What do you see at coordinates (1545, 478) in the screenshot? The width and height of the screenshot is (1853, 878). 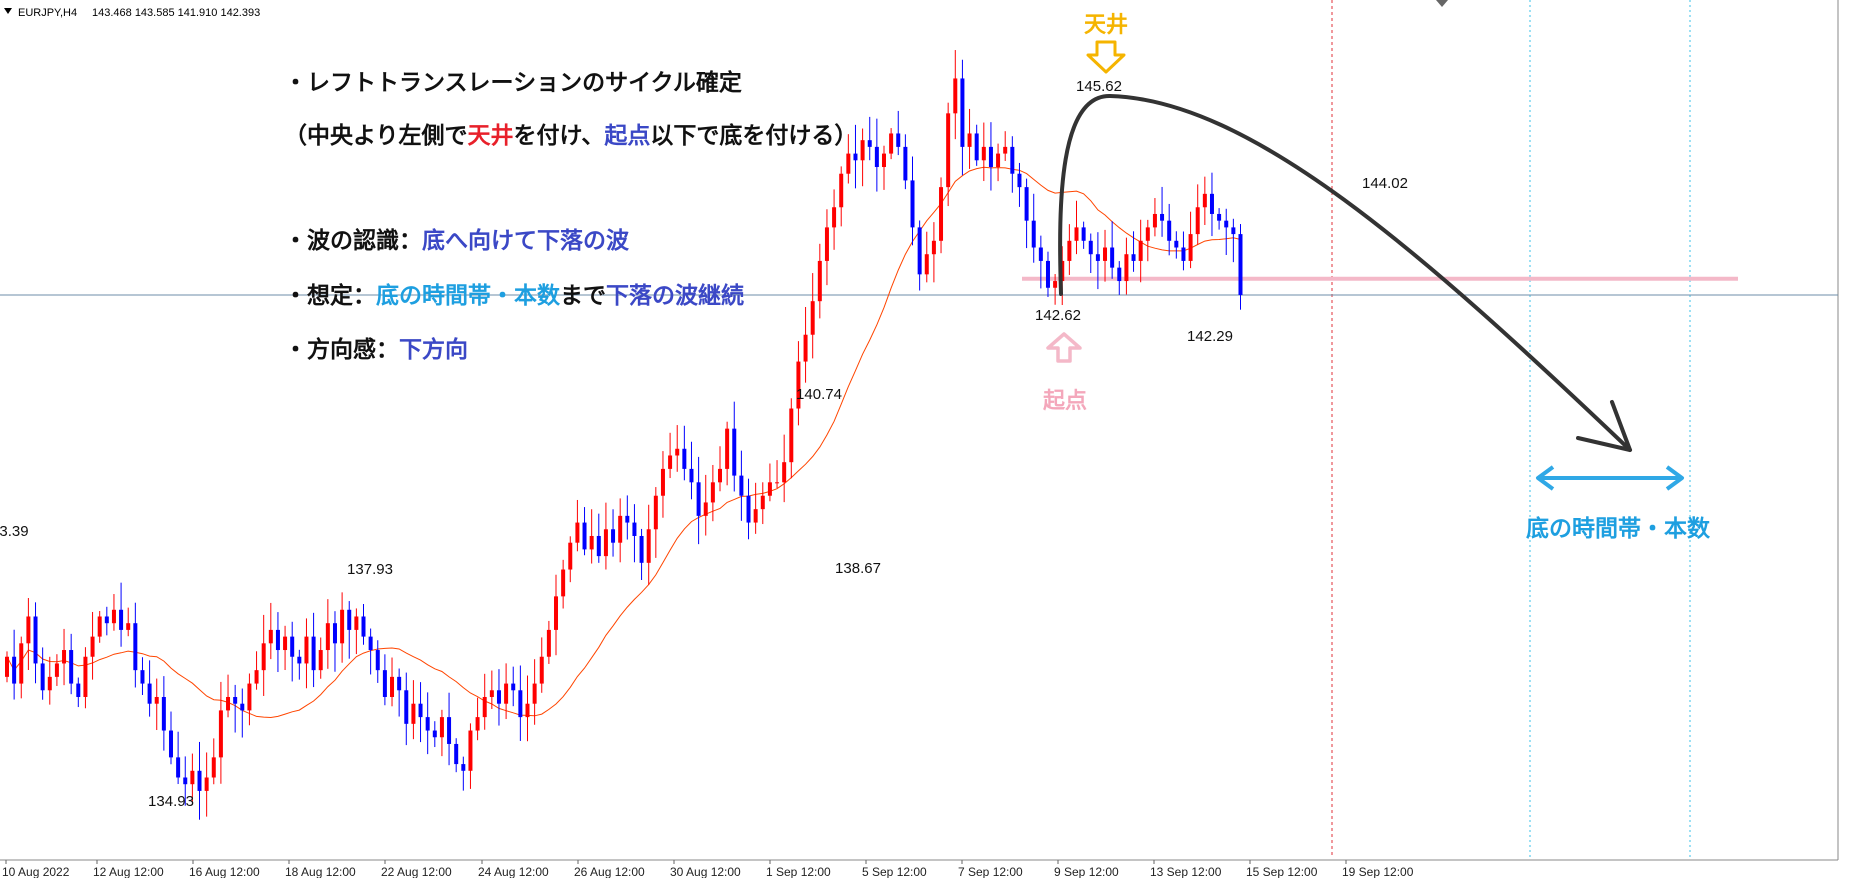 I see `left-arrowhead-icon` at bounding box center [1545, 478].